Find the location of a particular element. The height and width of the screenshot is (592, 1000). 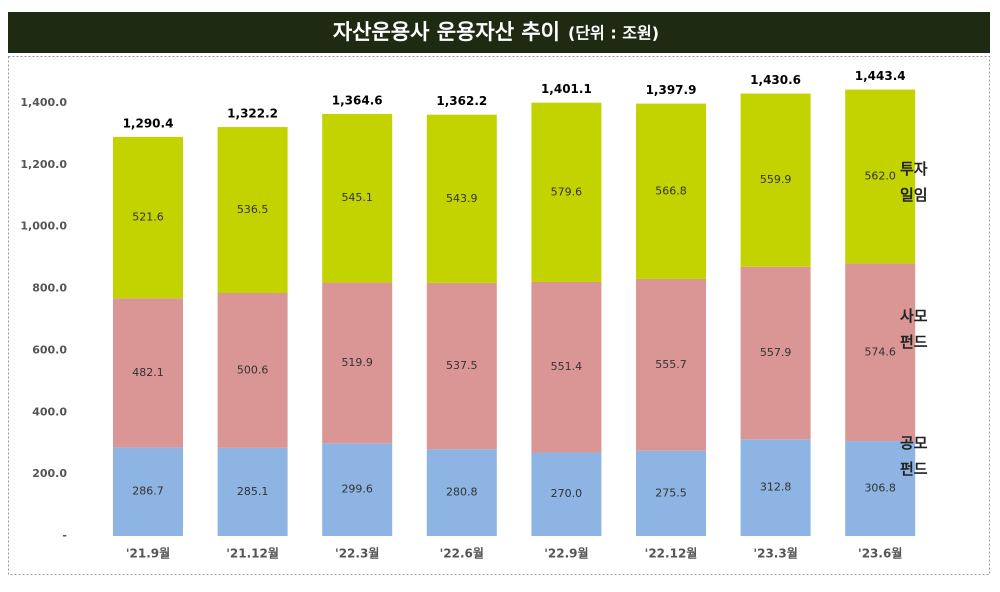

bar-value-label: 536.5 is located at coordinates (253, 209).